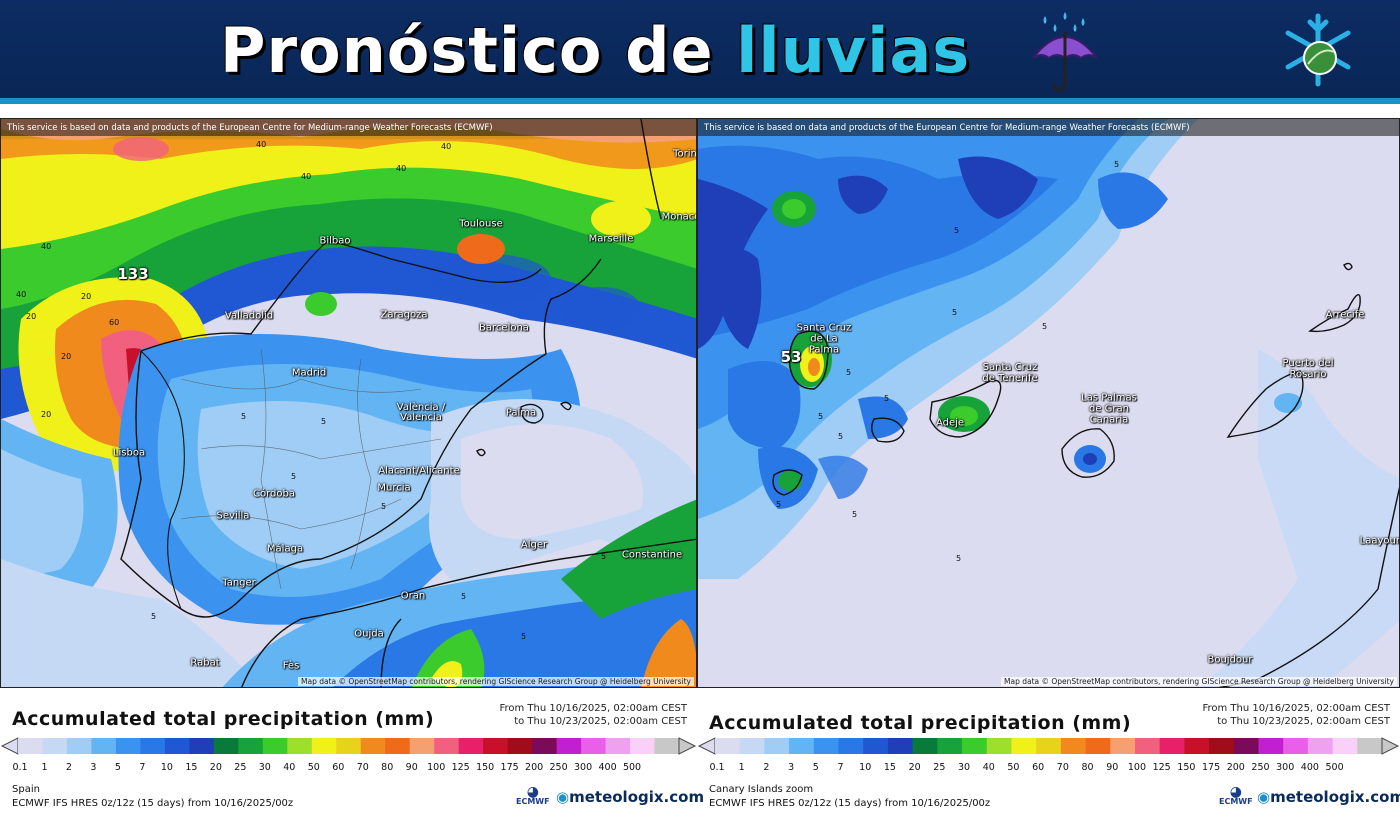 This screenshot has width=1400, height=817. Describe the element at coordinates (387, 767) in the screenshot. I see `scale-tick-label: 80` at that location.